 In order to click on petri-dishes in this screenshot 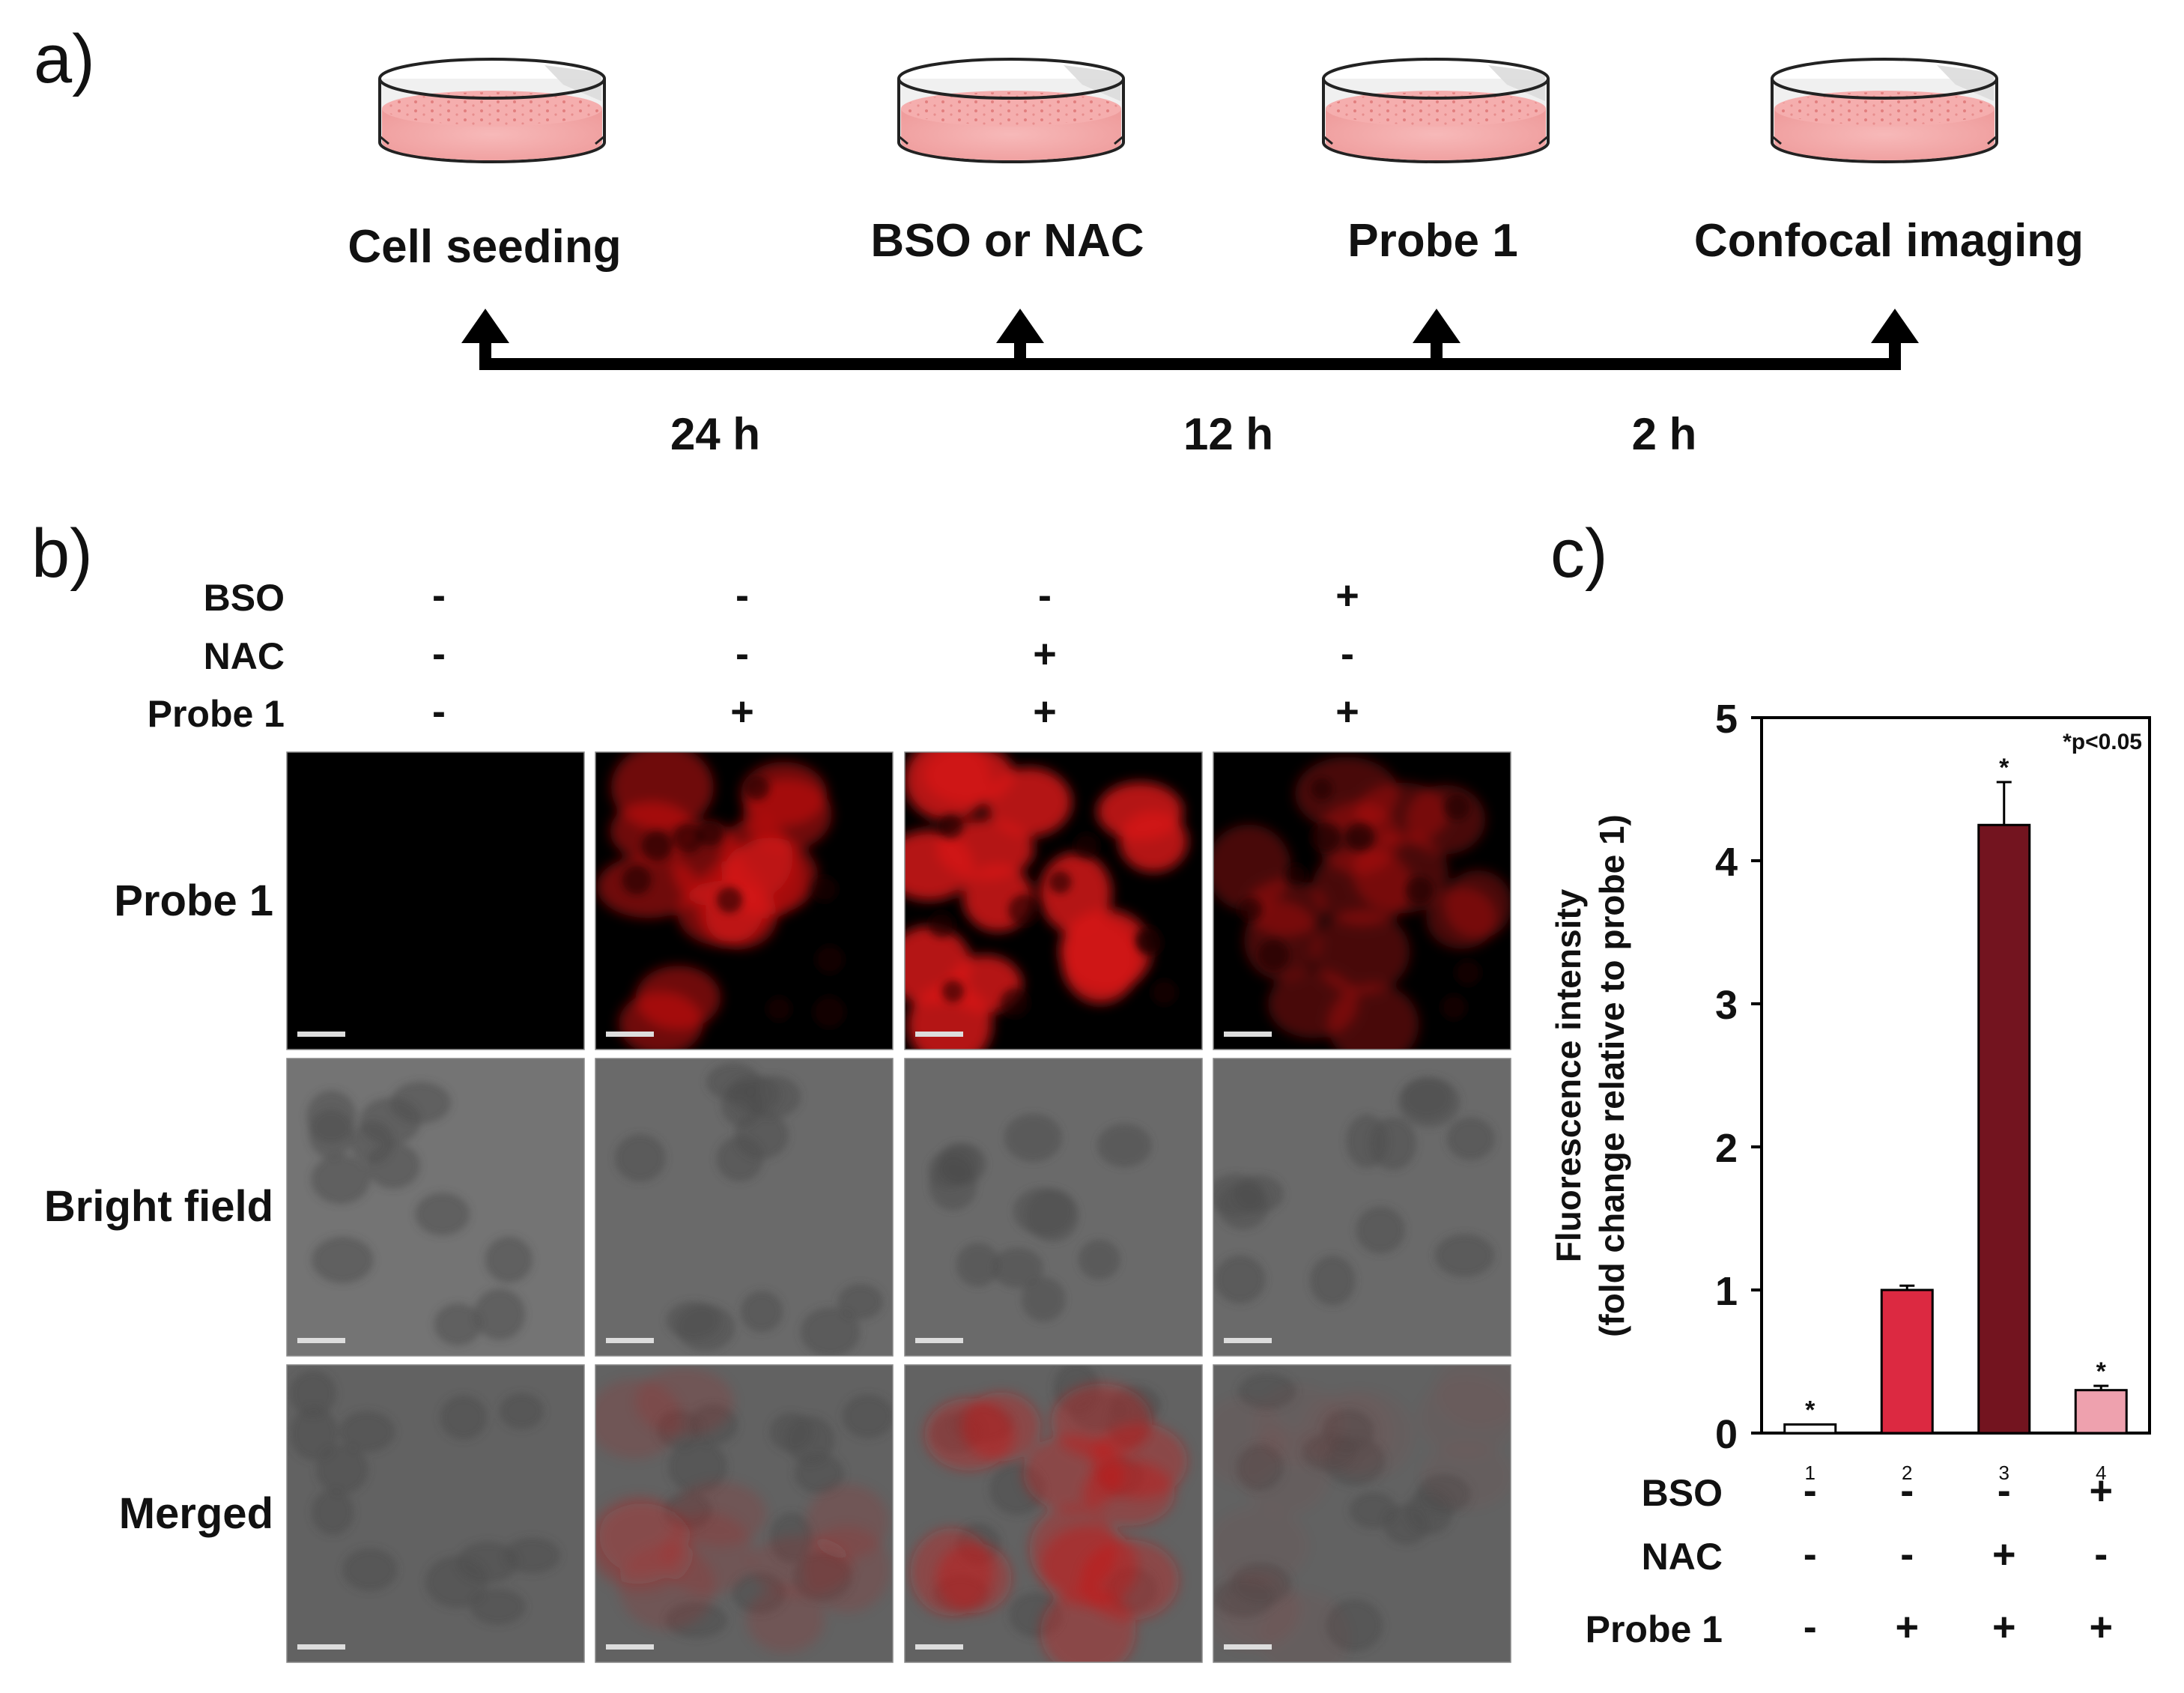, I will do `click(1188, 110)`.